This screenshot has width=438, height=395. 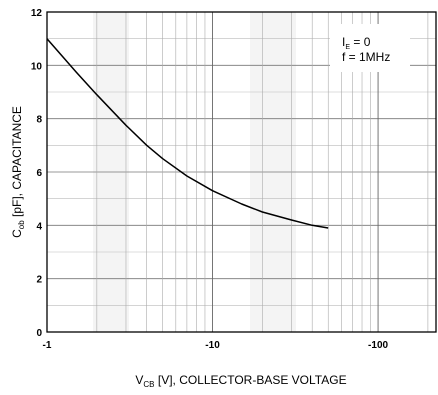 What do you see at coordinates (47, 345) in the screenshot?
I see `x-tick-label: -1` at bounding box center [47, 345].